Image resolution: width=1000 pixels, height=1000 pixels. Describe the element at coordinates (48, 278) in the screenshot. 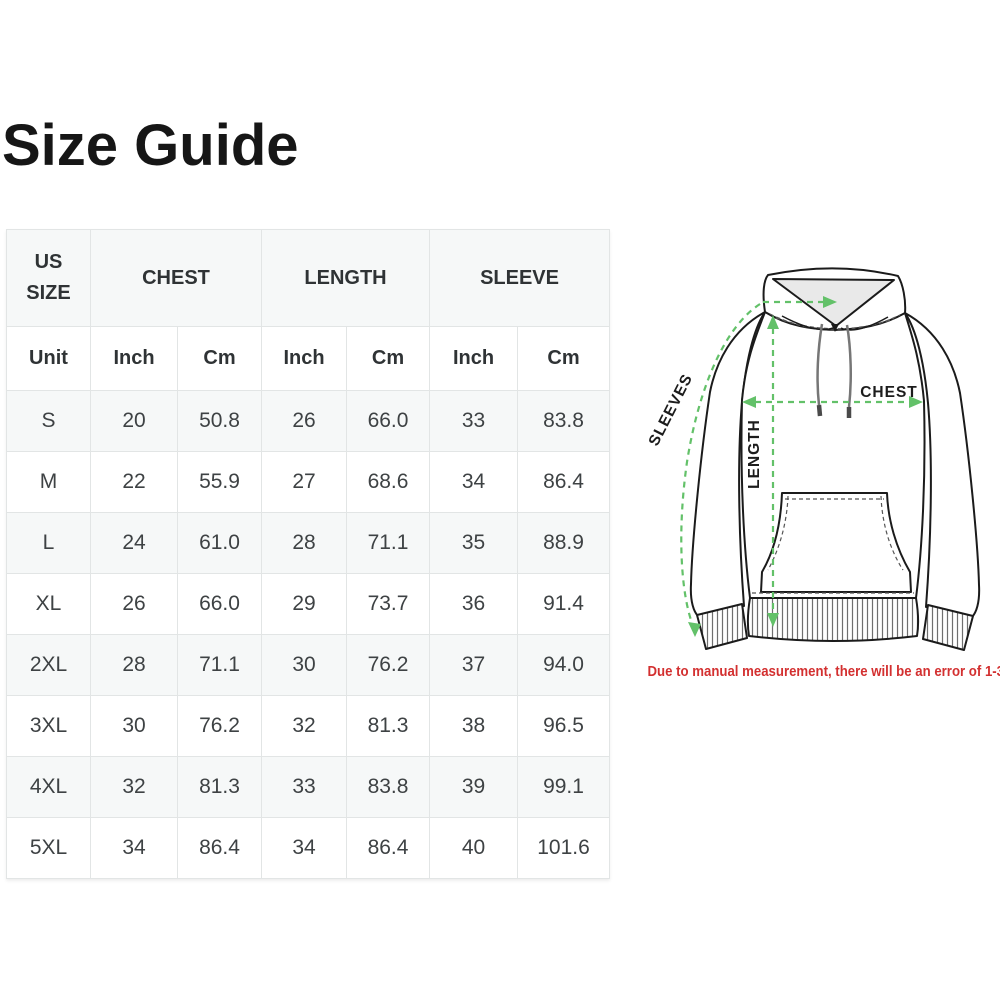

I see `col-header-us-size: US SIZE` at that location.